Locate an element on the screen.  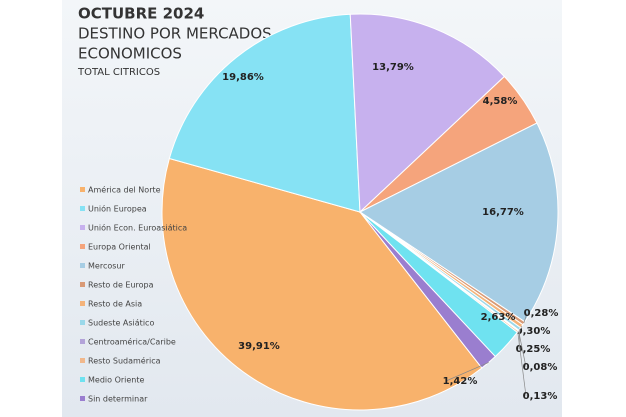
legend-label: Centroamérica/Caribe is located at coordinates (132, 342).